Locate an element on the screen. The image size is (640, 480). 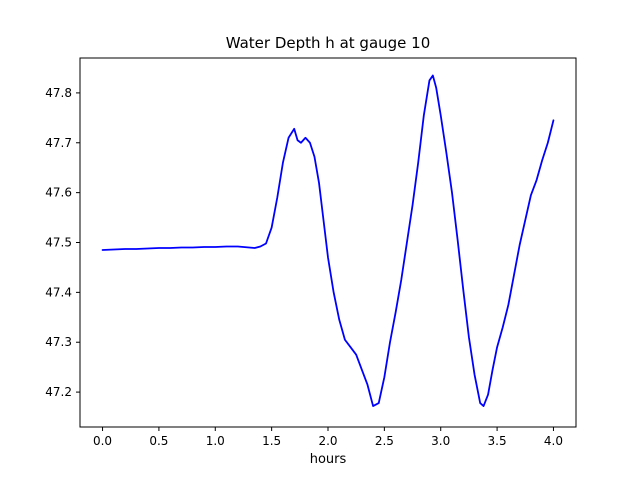
x-tick-label: 1.0 is located at coordinates (215, 441).